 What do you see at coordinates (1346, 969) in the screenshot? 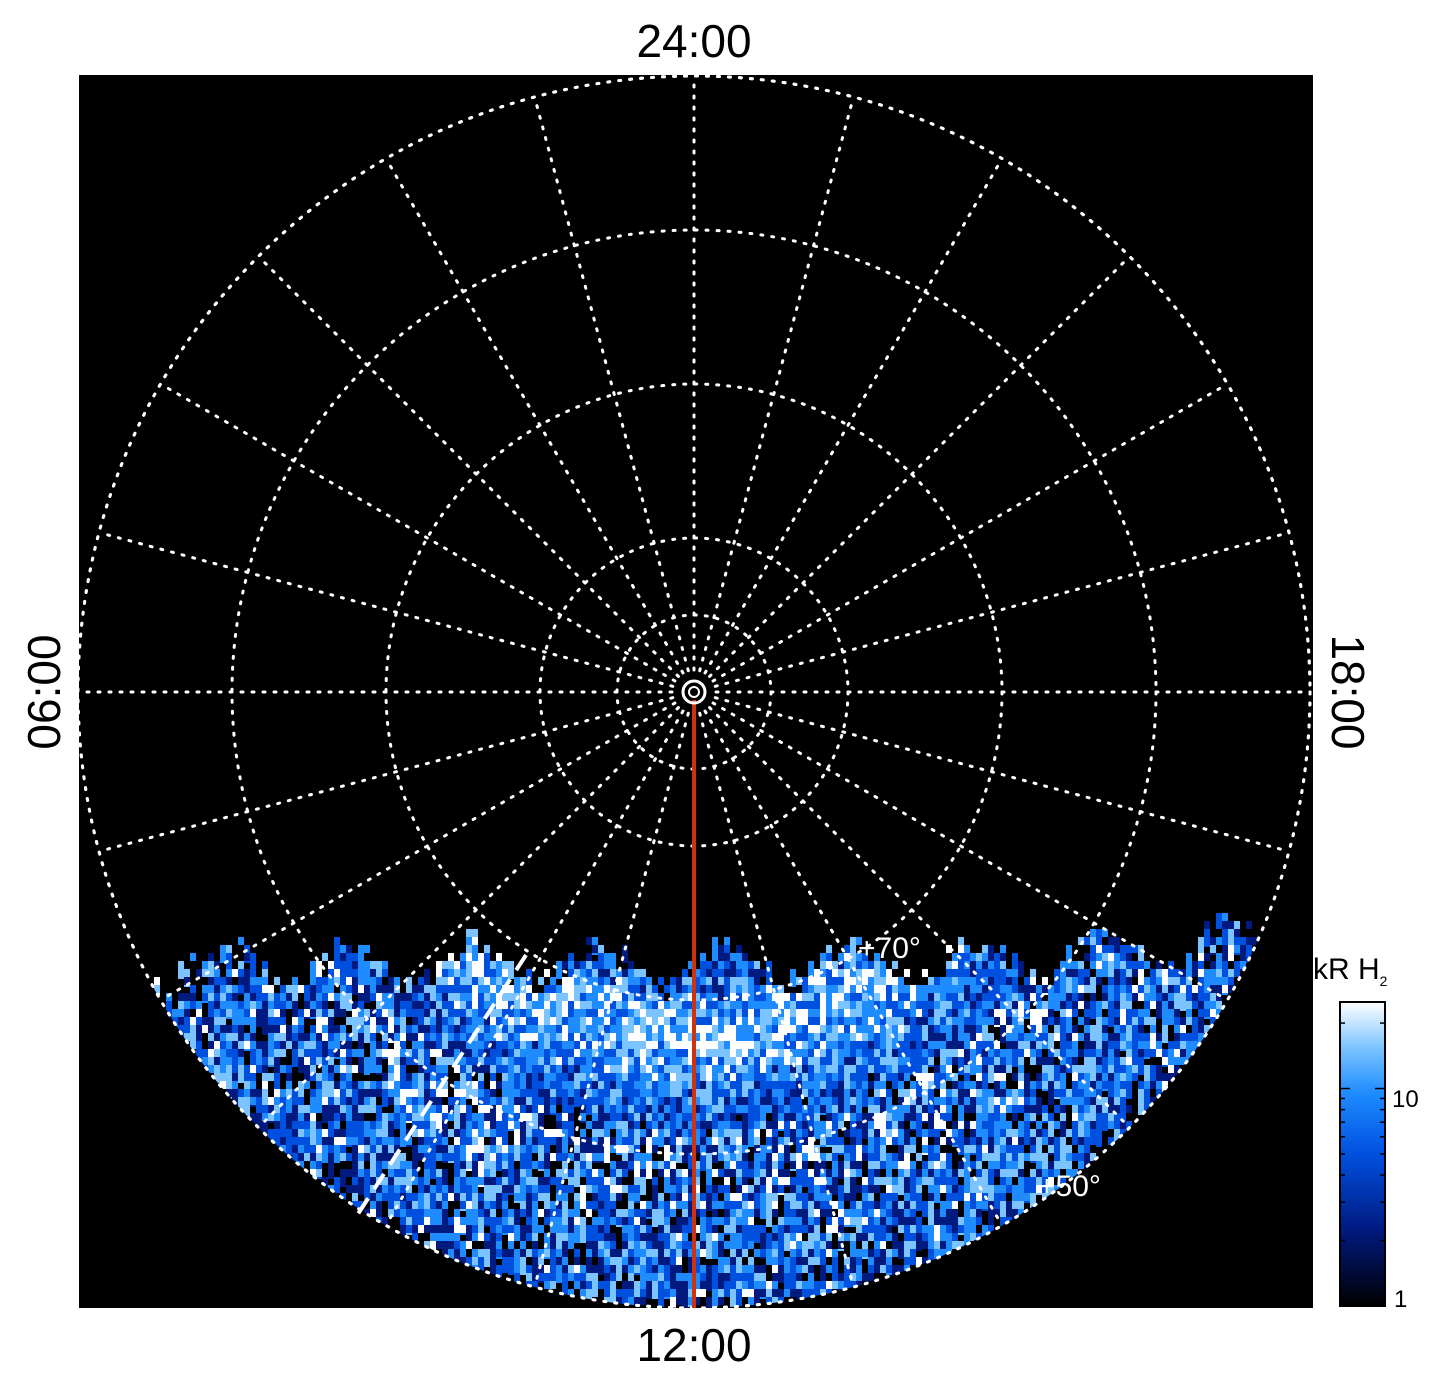
I see `colorbar-title-main: kR H` at bounding box center [1346, 969].